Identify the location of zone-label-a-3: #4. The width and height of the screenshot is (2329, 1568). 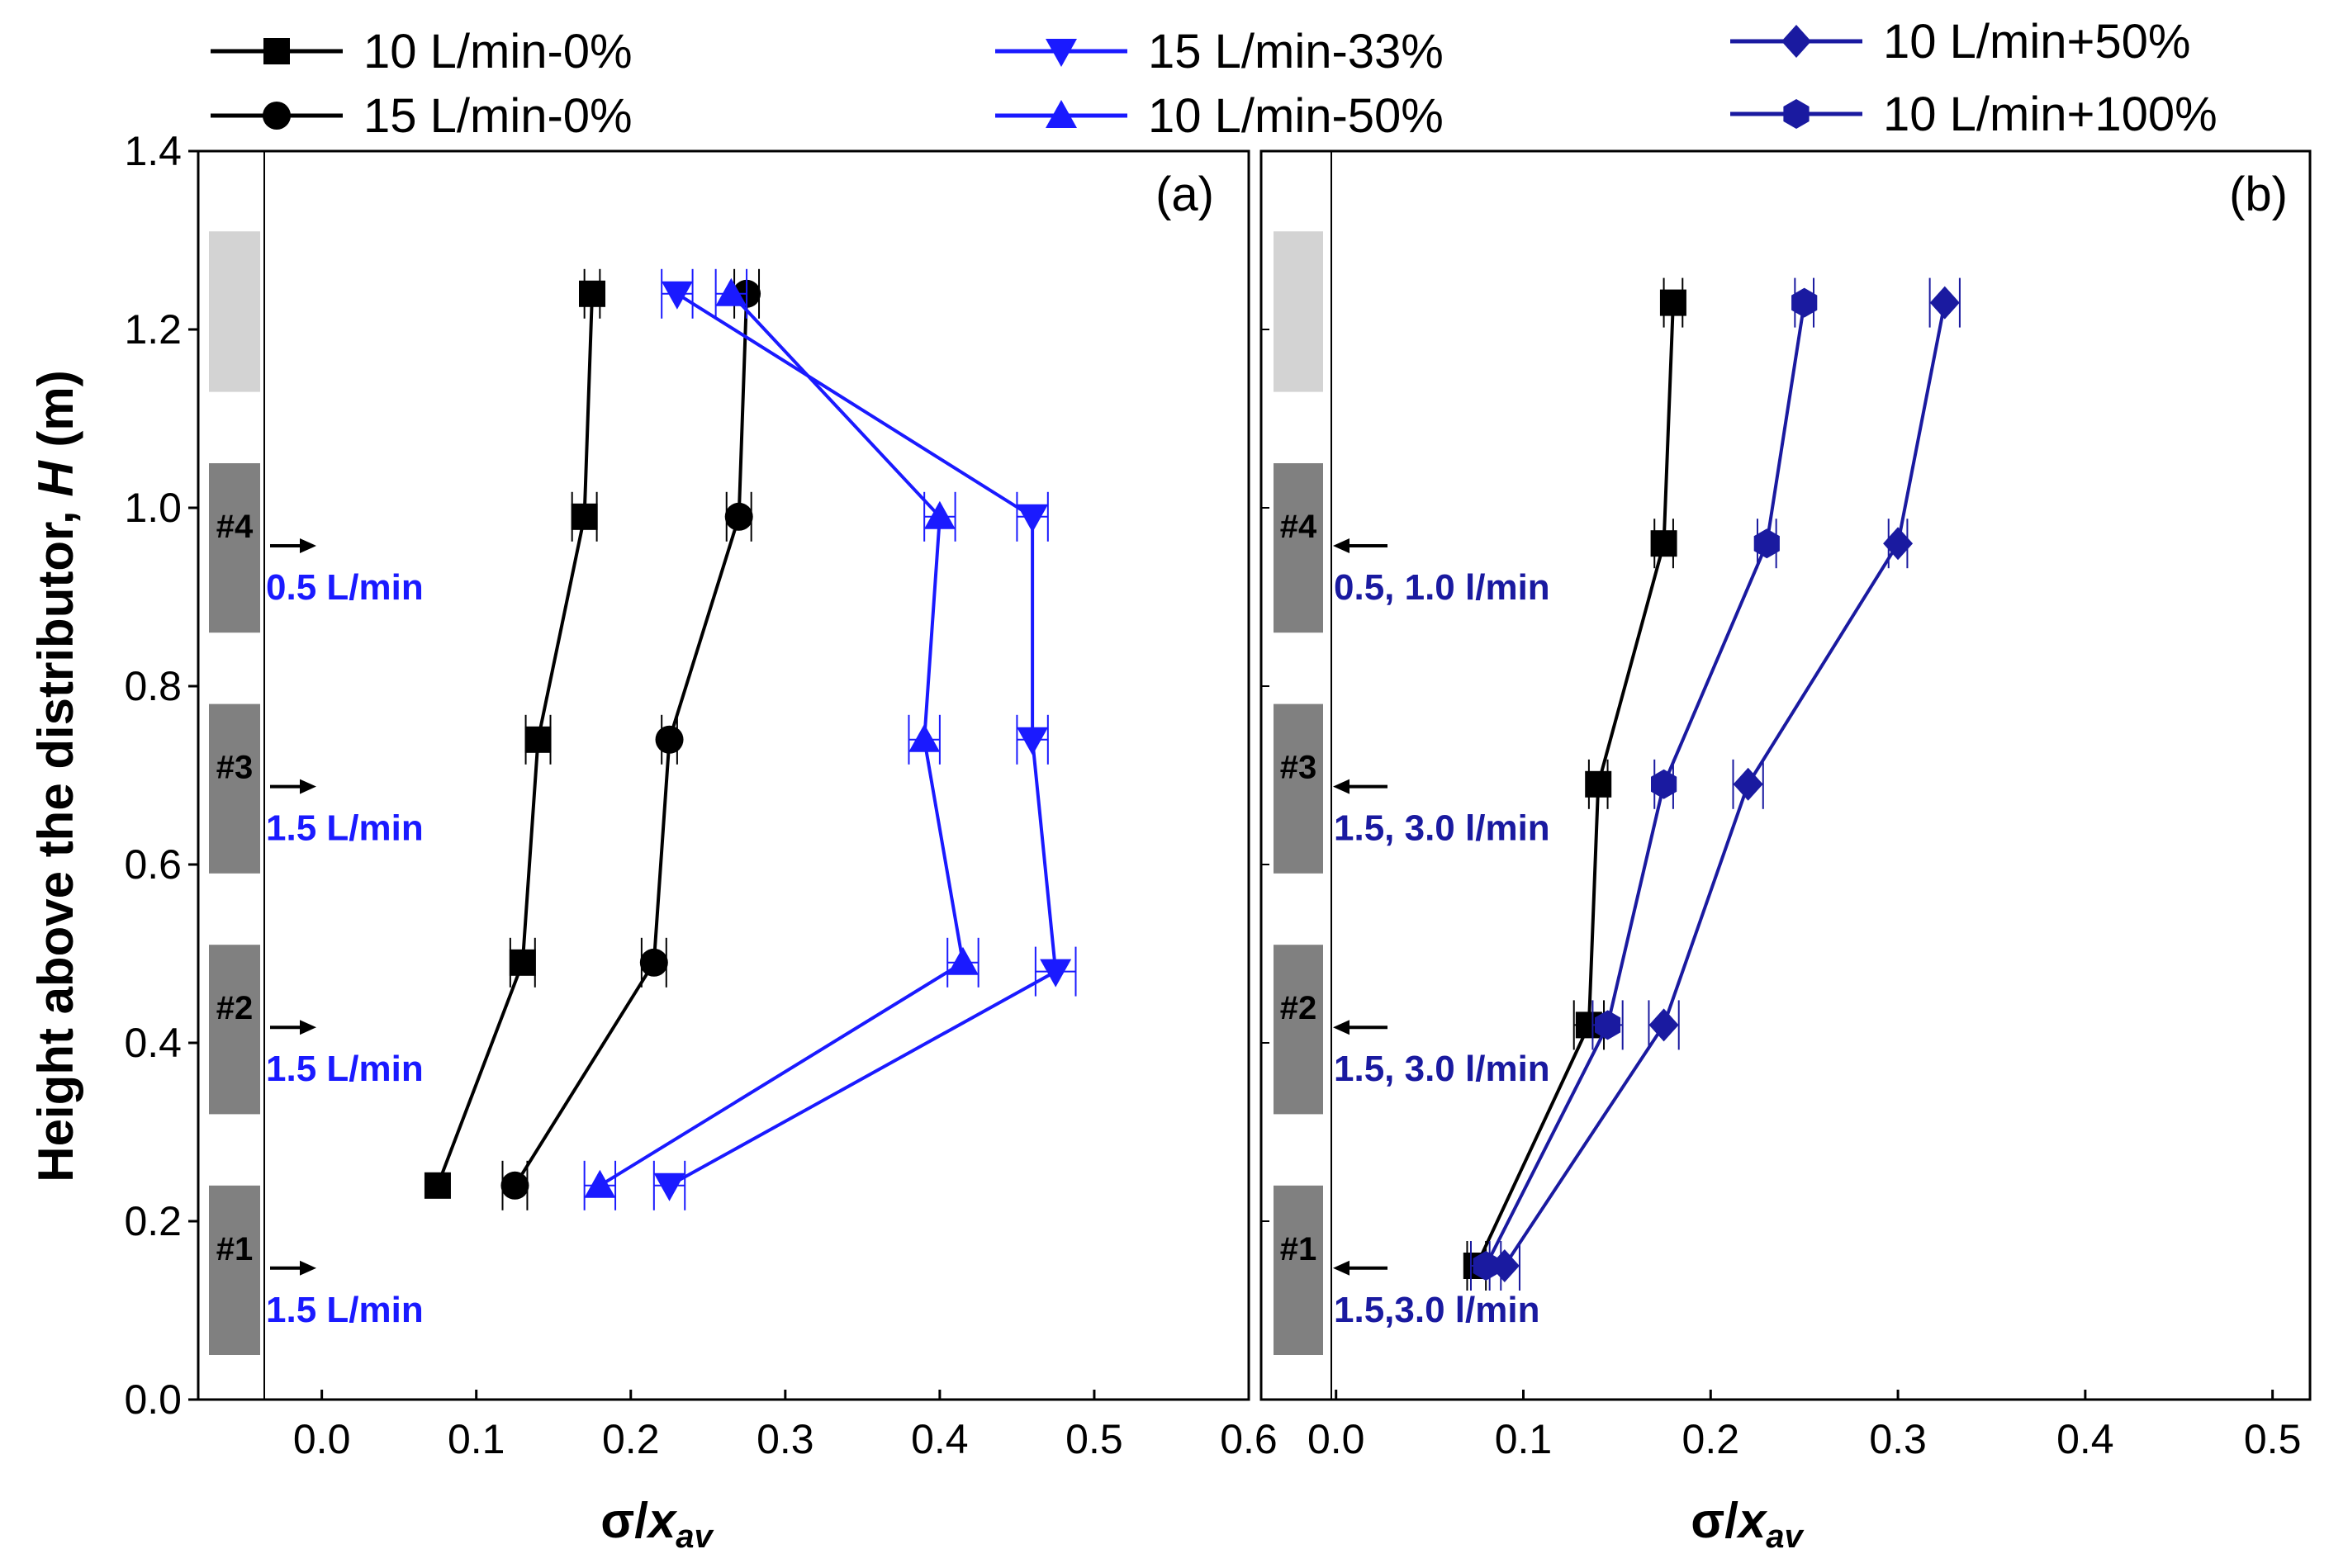
(235, 527).